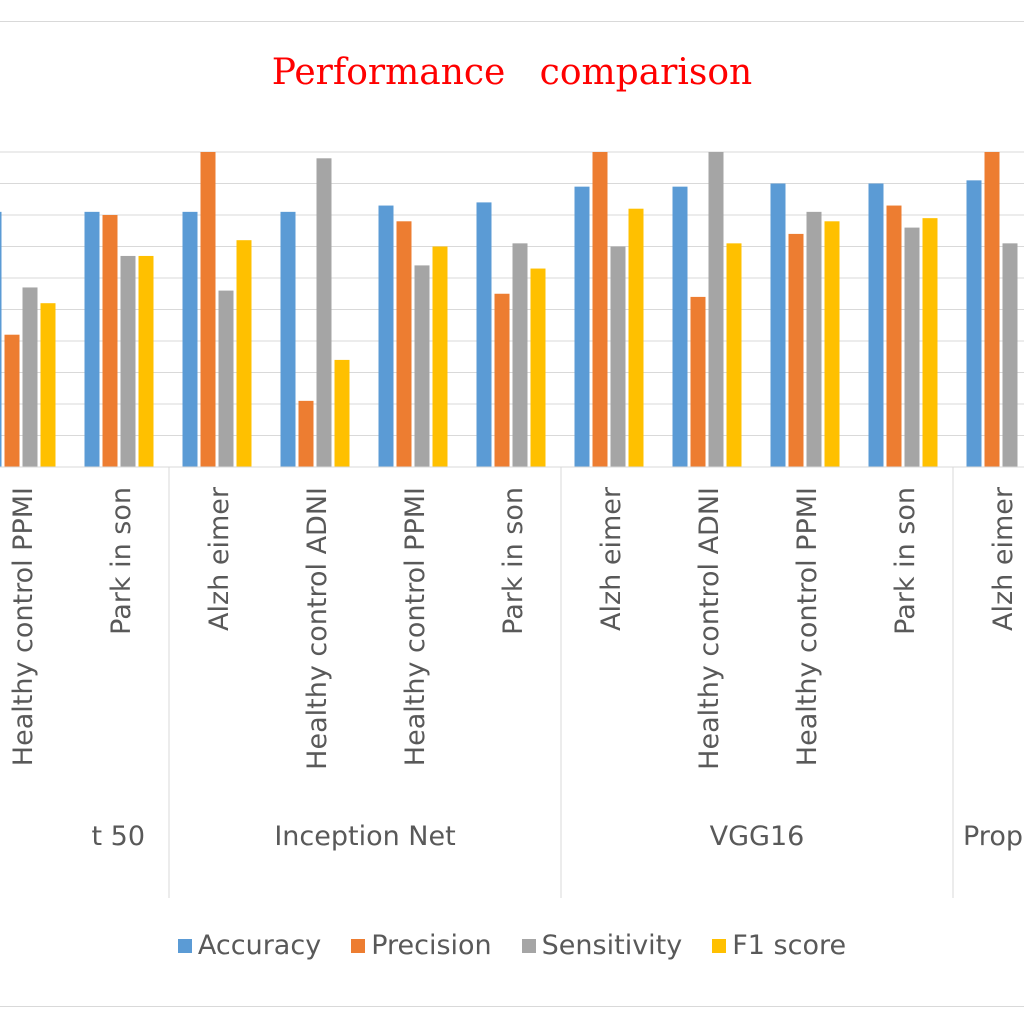 The height and width of the screenshot is (1024, 1024). I want to click on legend-swatch-precision, so click(358, 945).